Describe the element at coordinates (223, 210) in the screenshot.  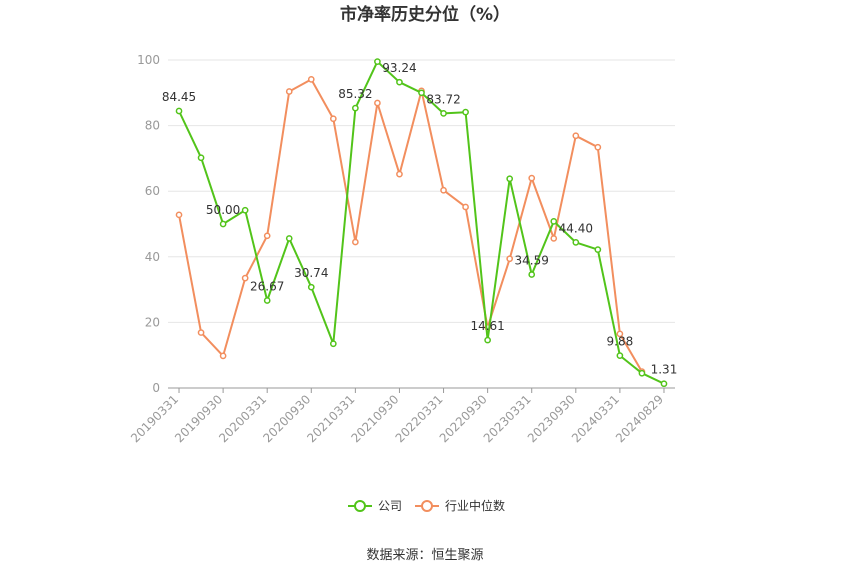
I see `data-label: 50.00` at that location.